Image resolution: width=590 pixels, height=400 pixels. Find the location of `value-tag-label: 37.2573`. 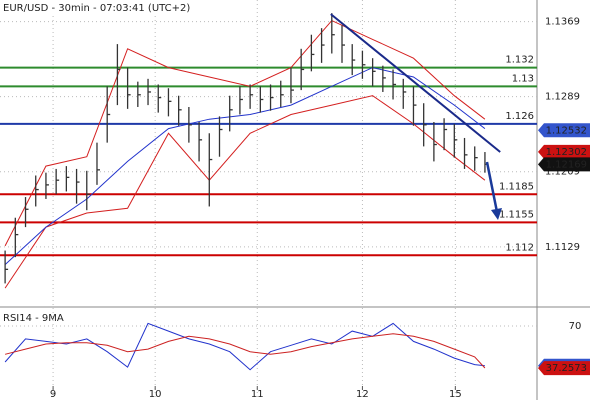

value-tag-label: 37.2573 is located at coordinates (566, 368).